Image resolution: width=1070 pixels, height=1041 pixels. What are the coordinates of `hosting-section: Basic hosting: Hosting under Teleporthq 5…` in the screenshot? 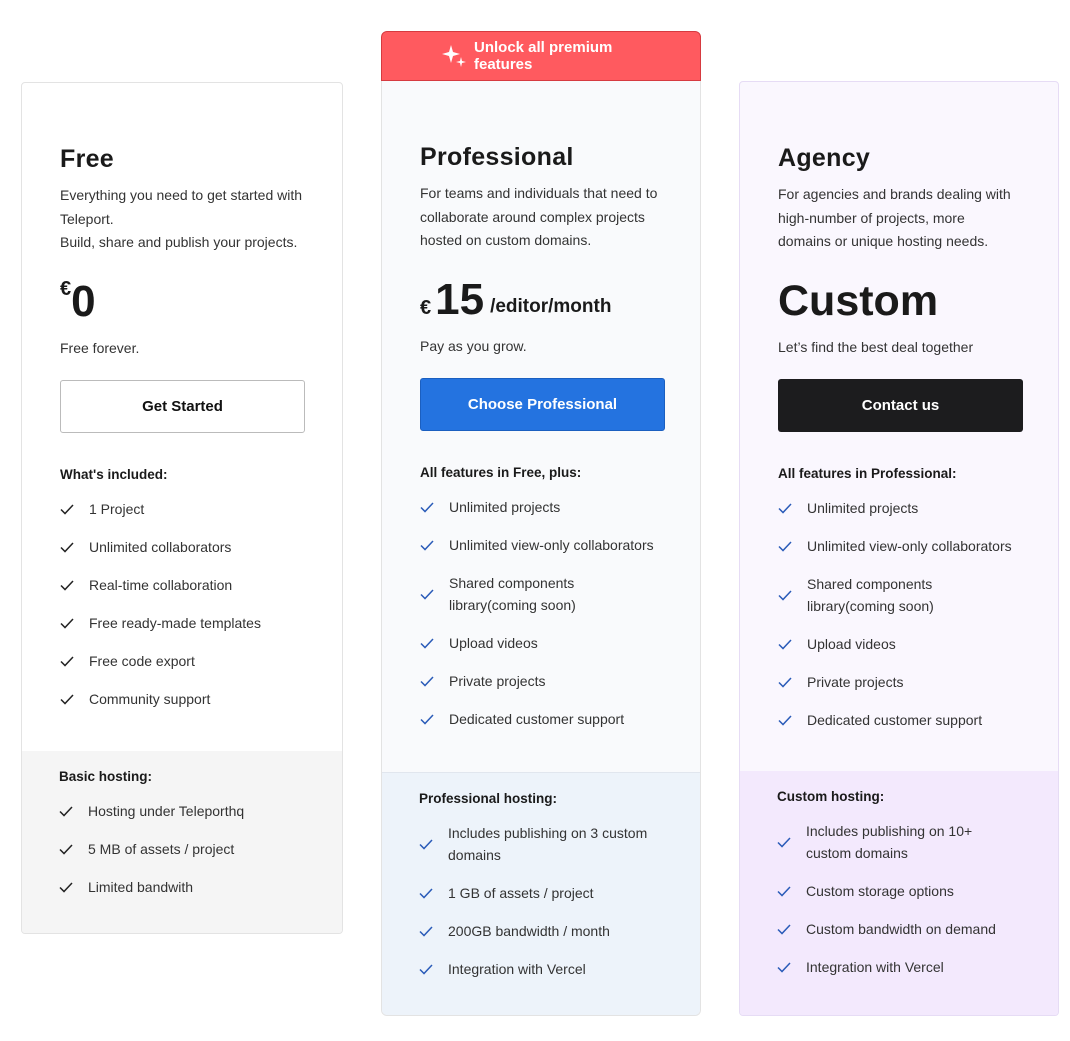 It's located at (182, 842).